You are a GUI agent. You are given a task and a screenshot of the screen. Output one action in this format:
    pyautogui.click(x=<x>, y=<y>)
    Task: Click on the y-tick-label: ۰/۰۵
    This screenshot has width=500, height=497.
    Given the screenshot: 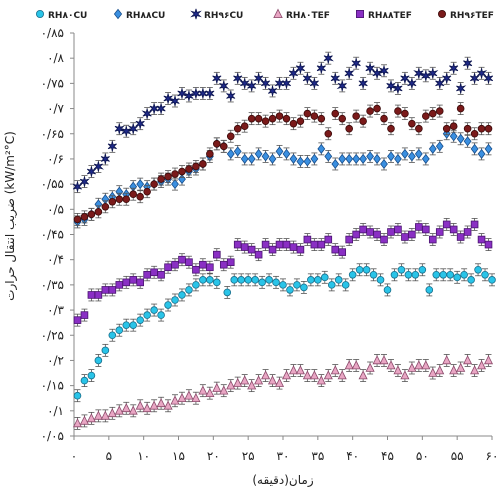 What is the action you would take?
    pyautogui.click(x=52, y=436)
    